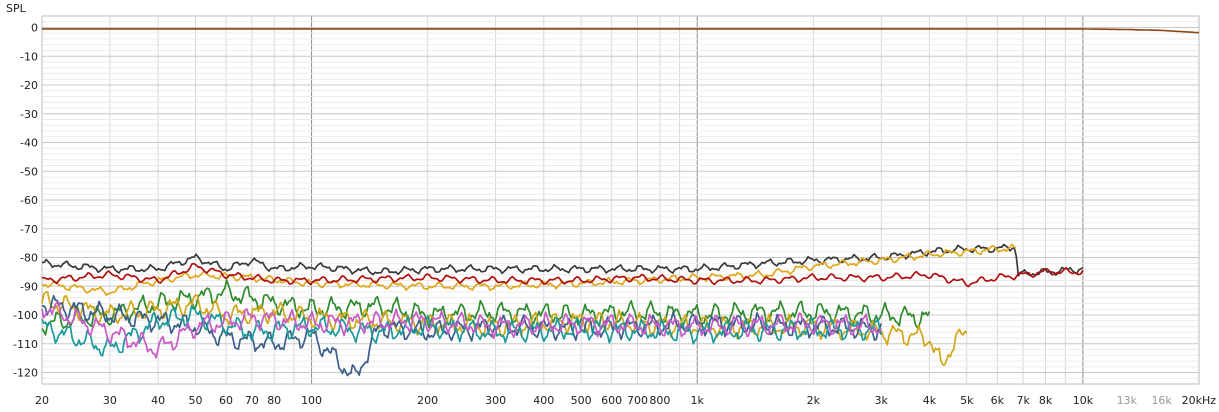 The width and height of the screenshot is (1219, 412). Describe the element at coordinates (998, 400) in the screenshot. I see `x-tick-label: 6k` at that location.